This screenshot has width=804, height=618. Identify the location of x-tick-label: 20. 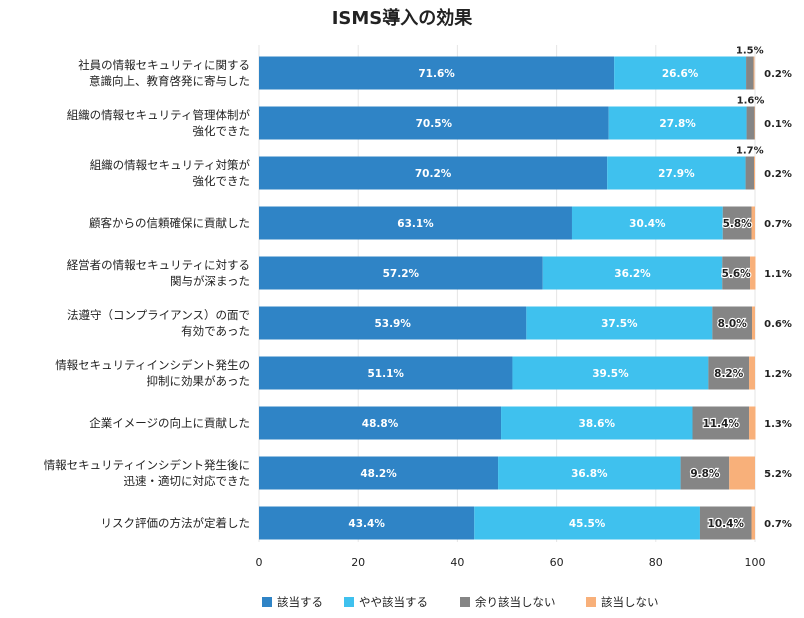
(358, 562).